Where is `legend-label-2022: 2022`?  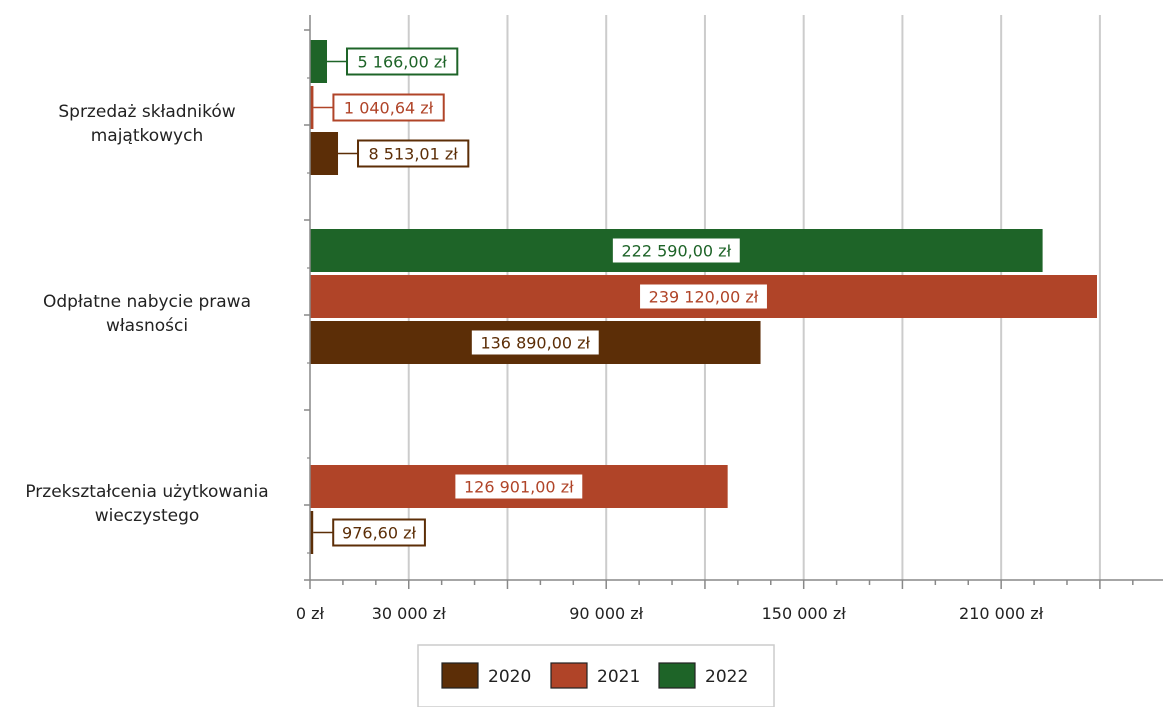
legend-label-2022: 2022 is located at coordinates (726, 677).